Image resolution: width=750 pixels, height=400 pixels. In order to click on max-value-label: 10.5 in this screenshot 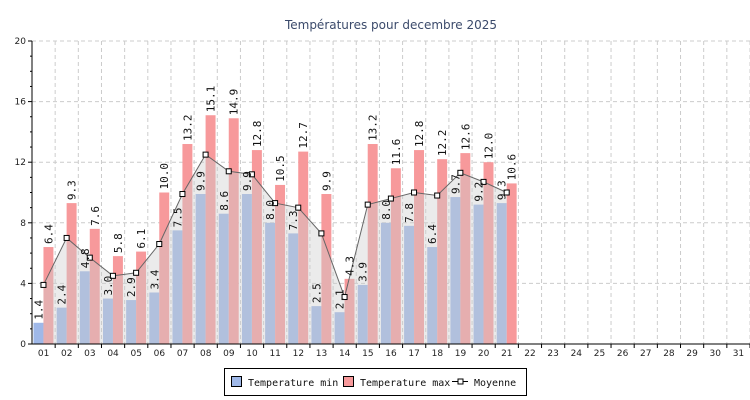, I will do `click(280, 168)`.